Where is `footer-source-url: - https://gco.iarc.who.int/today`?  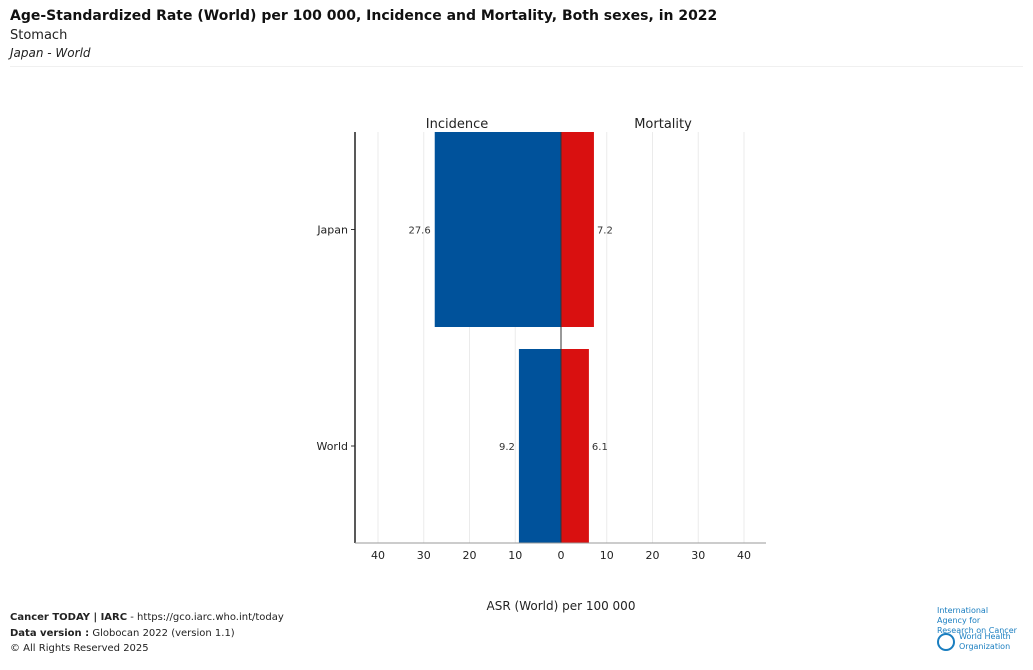 footer-source-url: - https://gco.iarc.who.int/today is located at coordinates (205, 617).